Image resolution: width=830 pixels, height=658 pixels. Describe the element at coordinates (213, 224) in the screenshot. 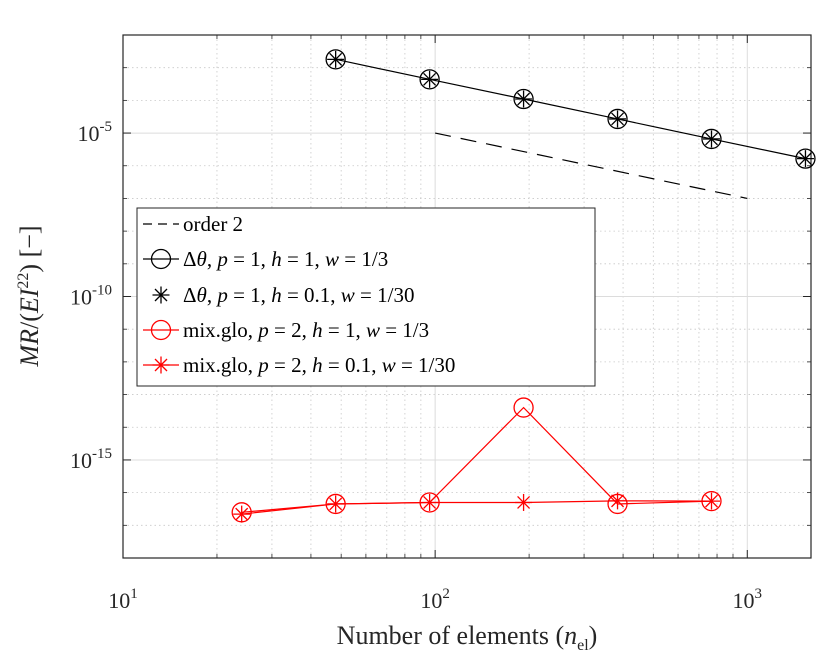

I see `legend-label-order-2: order 2` at that location.